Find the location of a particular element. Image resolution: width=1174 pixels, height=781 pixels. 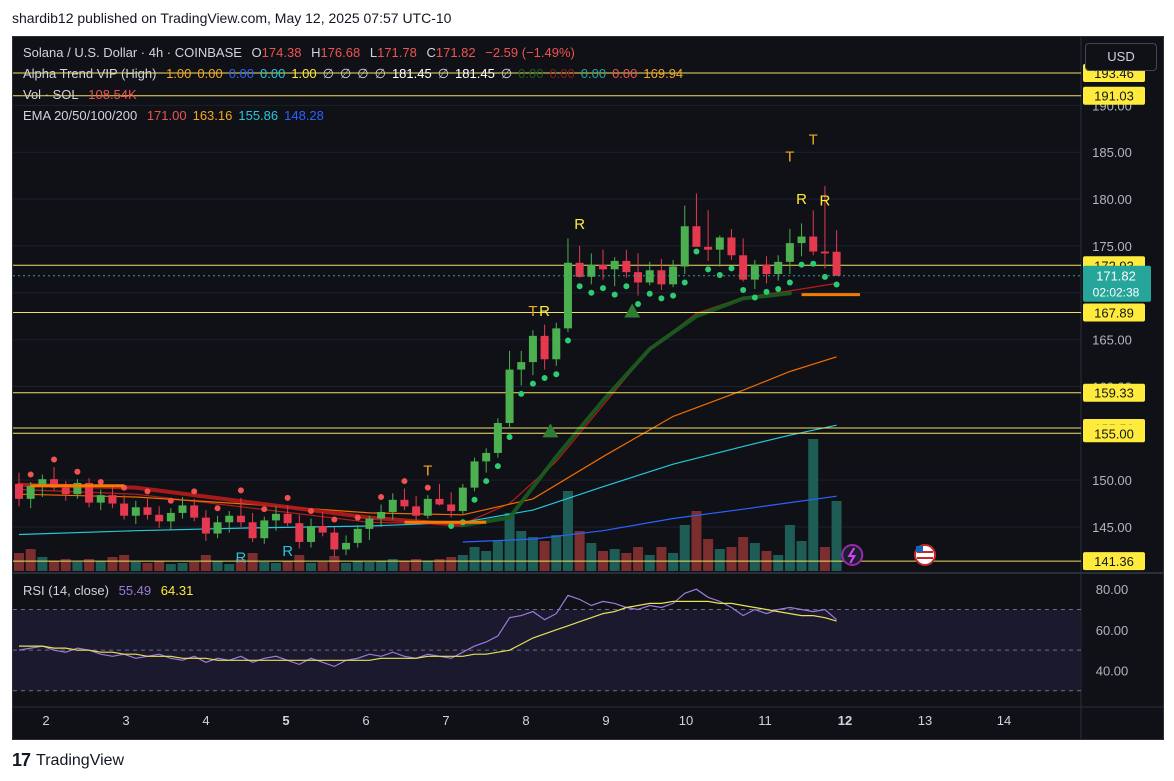

legend-close: 171.82 is located at coordinates (455, 52).